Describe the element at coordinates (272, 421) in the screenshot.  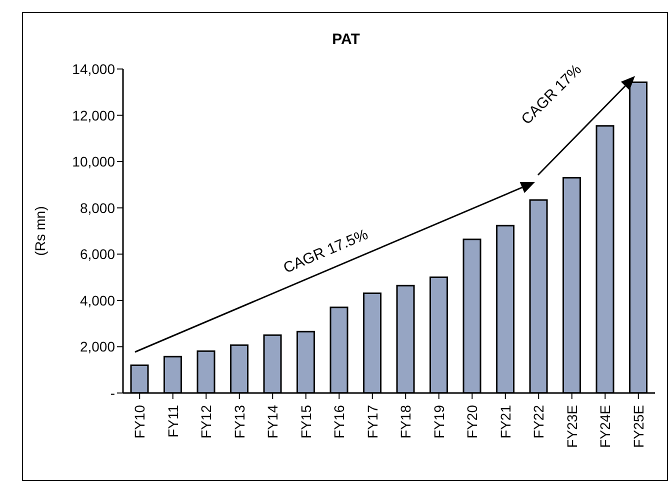
I see `x-tick-label: FY14` at that location.